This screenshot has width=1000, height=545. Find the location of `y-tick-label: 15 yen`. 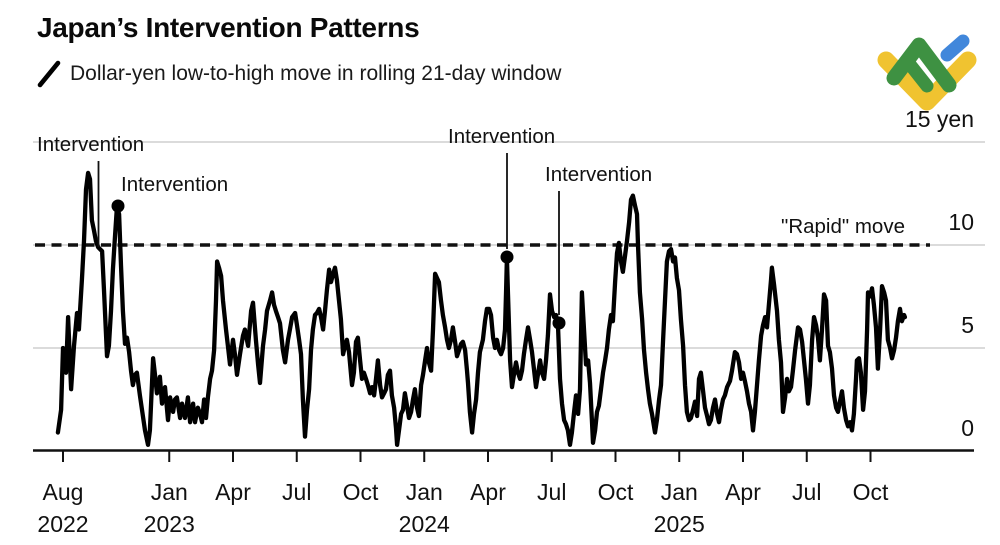

y-tick-label: 15 yen is located at coordinates (939, 119).